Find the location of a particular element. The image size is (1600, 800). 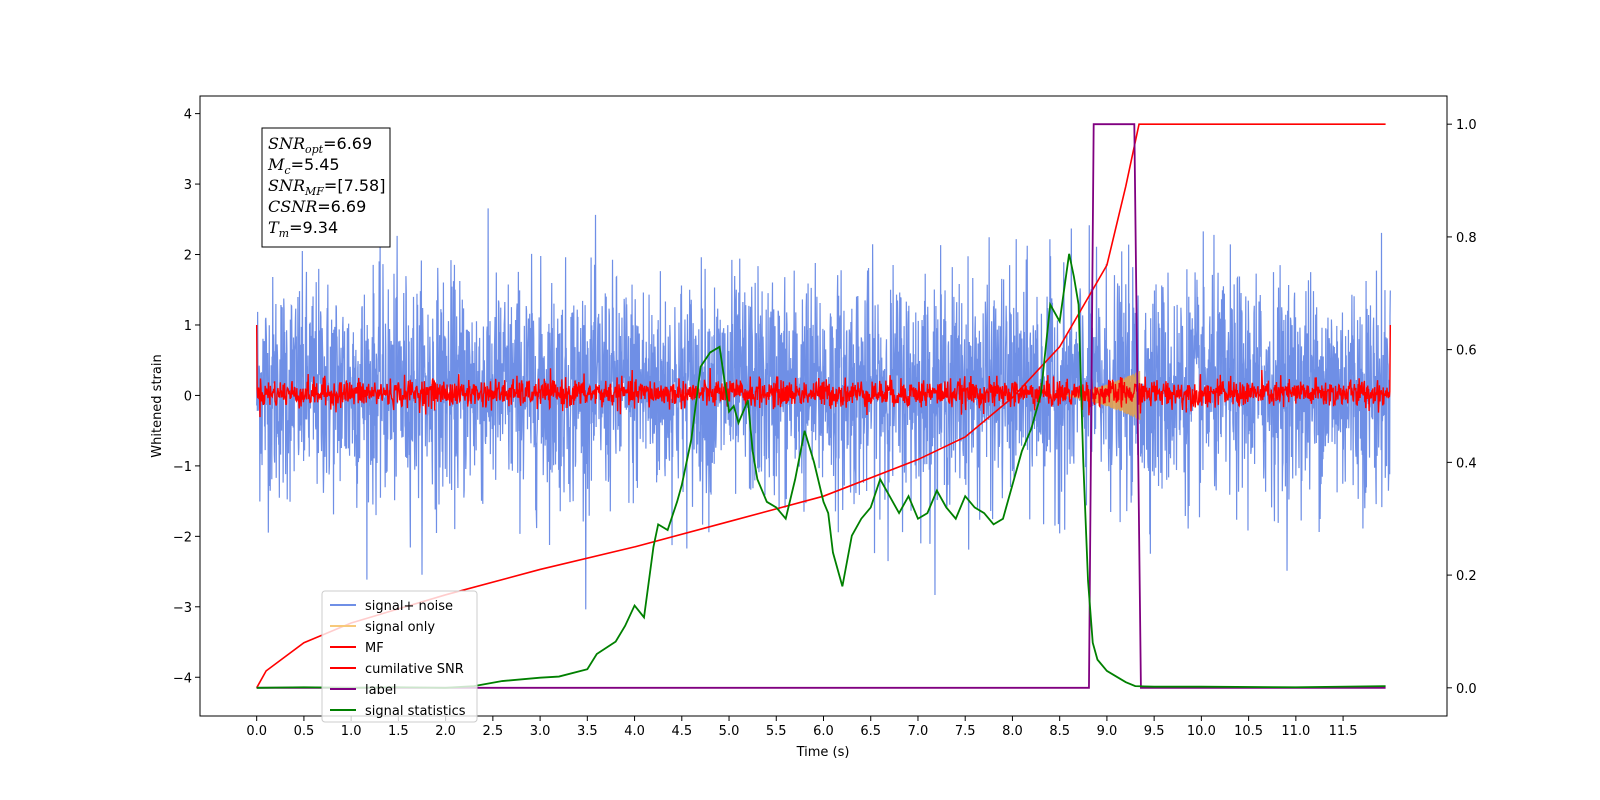

annotation-line: Tm=9.34 is located at coordinates (303, 229).